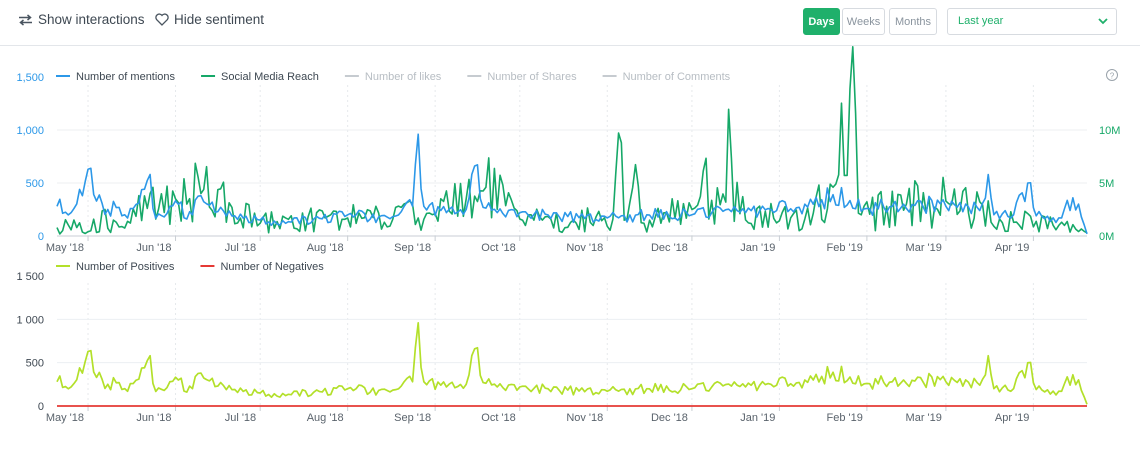  I want to click on show-interactions-label: Show interactions, so click(91, 19).